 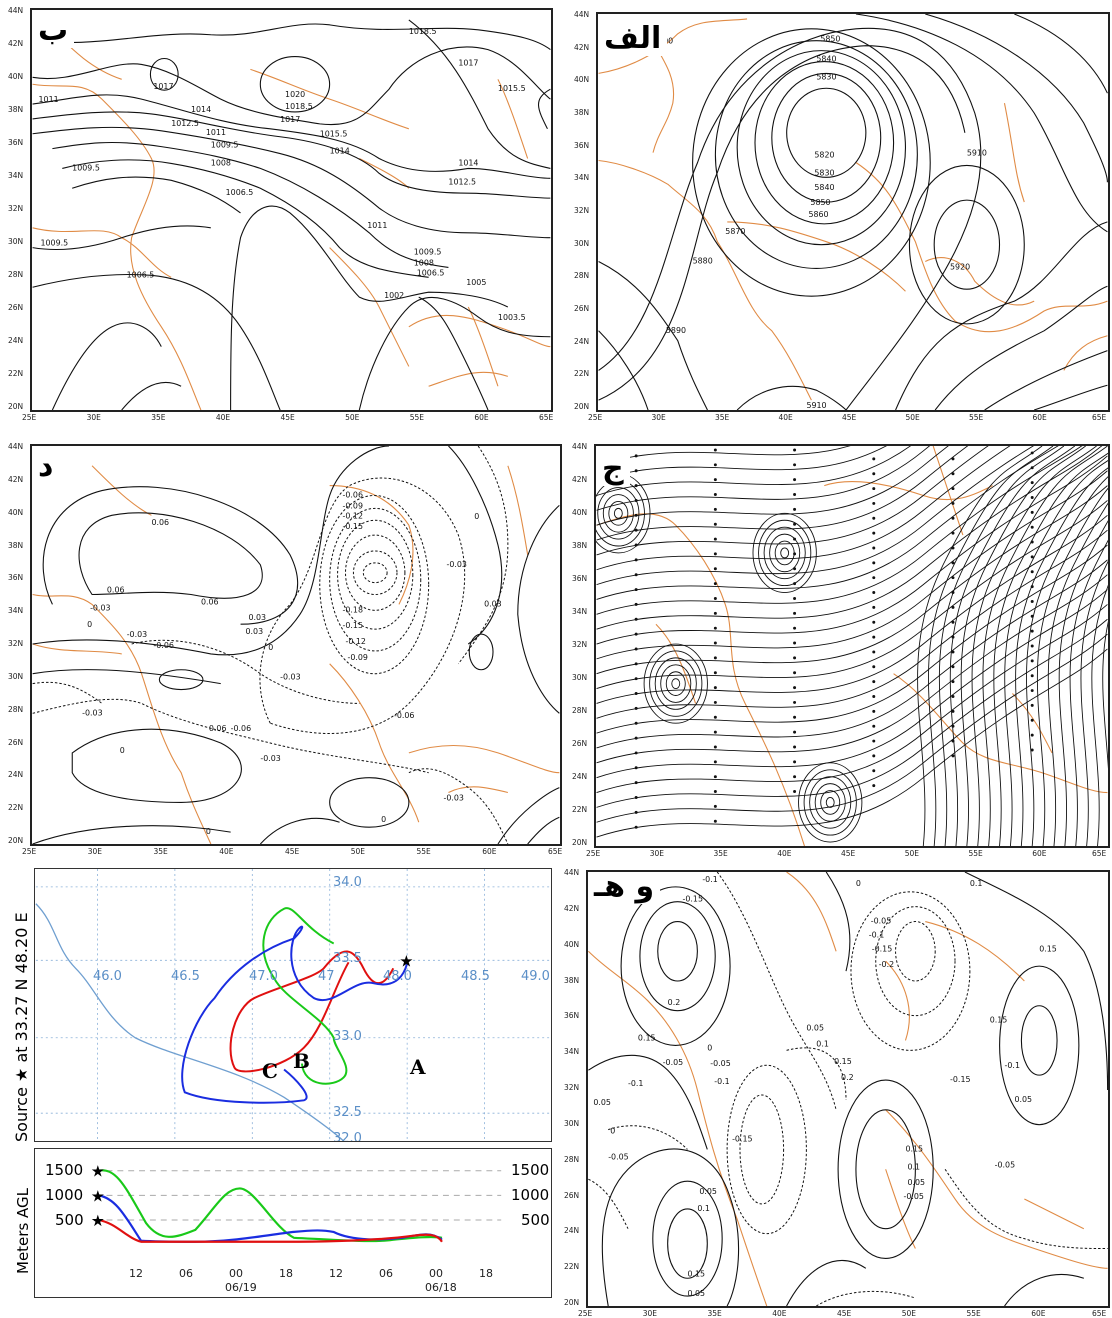 I want to click on svg-text: -0.18, so click(x=353, y=609).